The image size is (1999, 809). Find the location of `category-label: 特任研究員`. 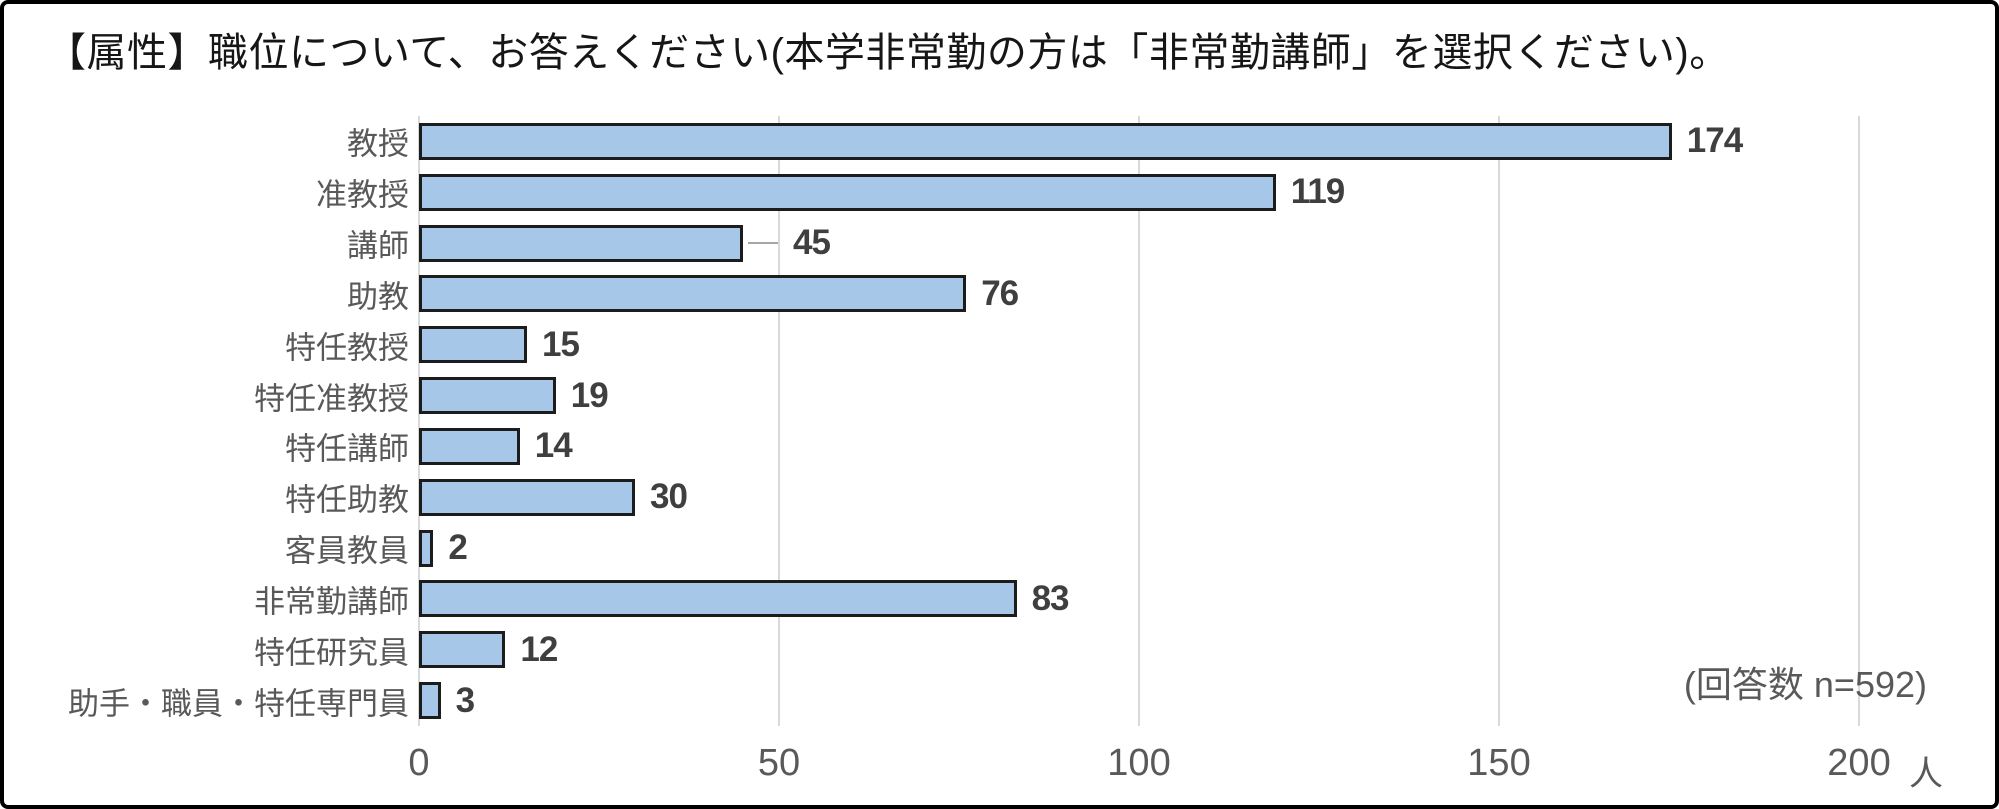

category-label: 特任研究員 is located at coordinates (331, 653).